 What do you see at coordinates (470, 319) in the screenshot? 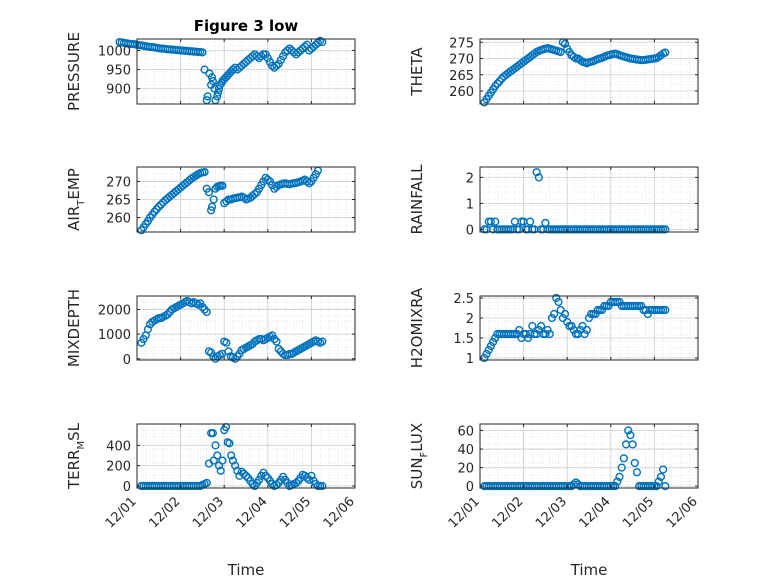
I see `y-tick-label: 2` at bounding box center [470, 319].